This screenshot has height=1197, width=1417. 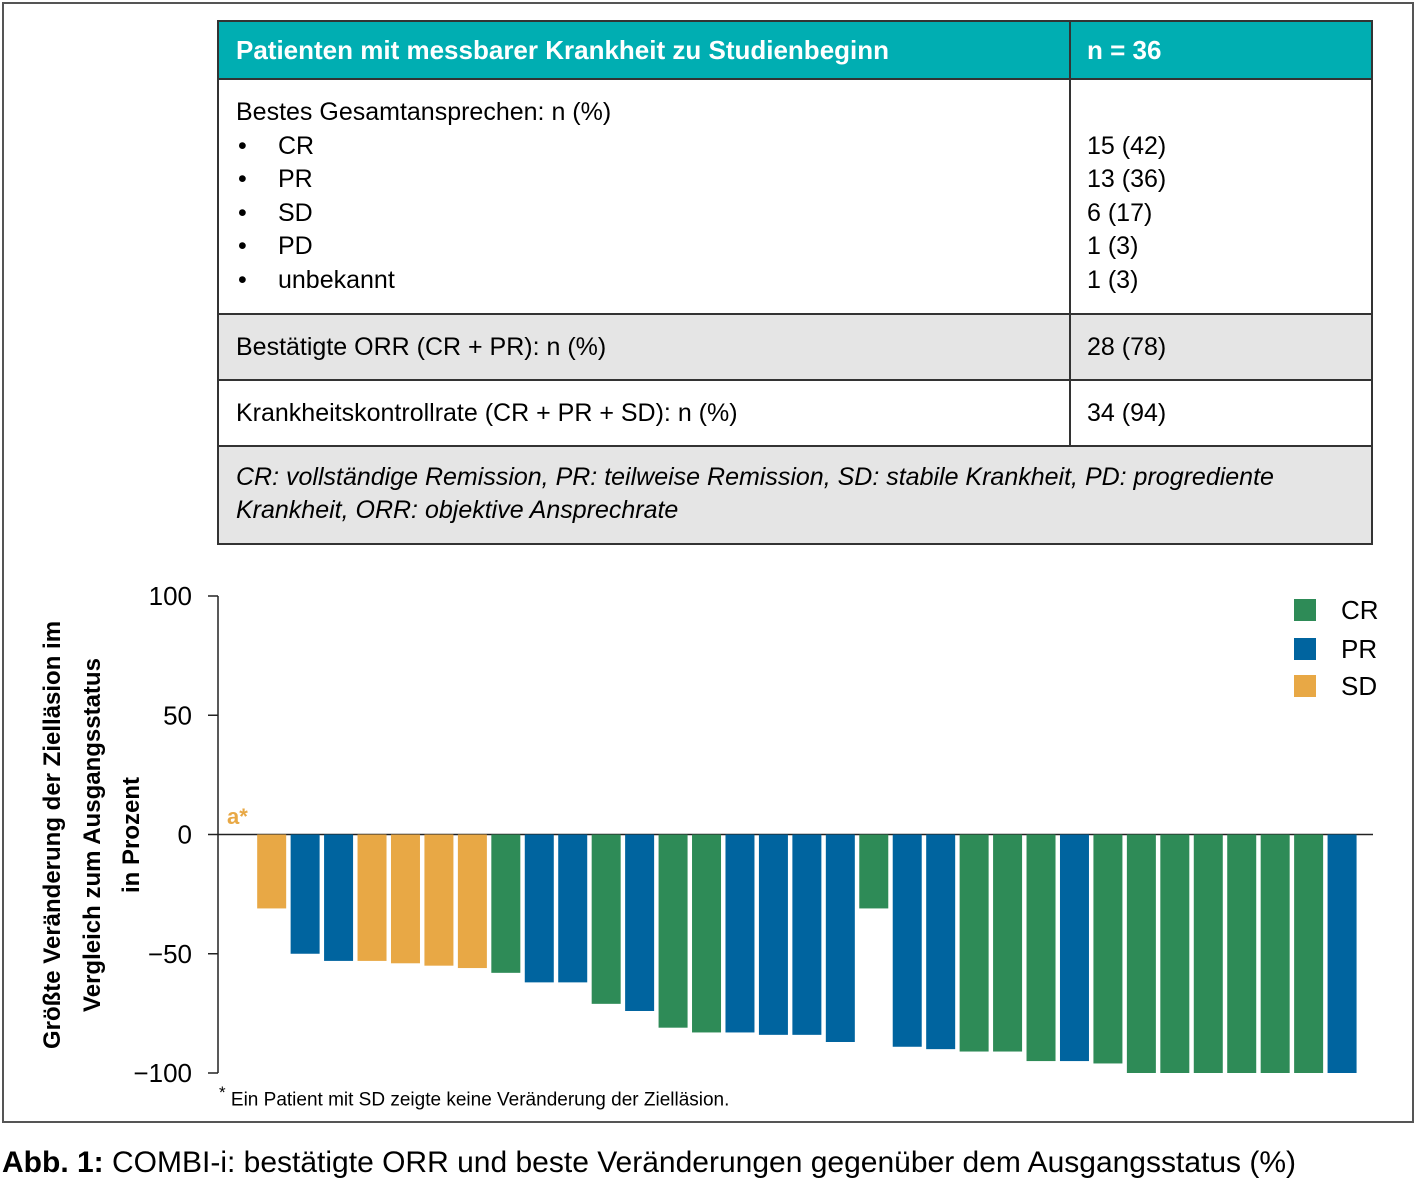 What do you see at coordinates (1360, 610) in the screenshot?
I see `legend-label: CR` at bounding box center [1360, 610].